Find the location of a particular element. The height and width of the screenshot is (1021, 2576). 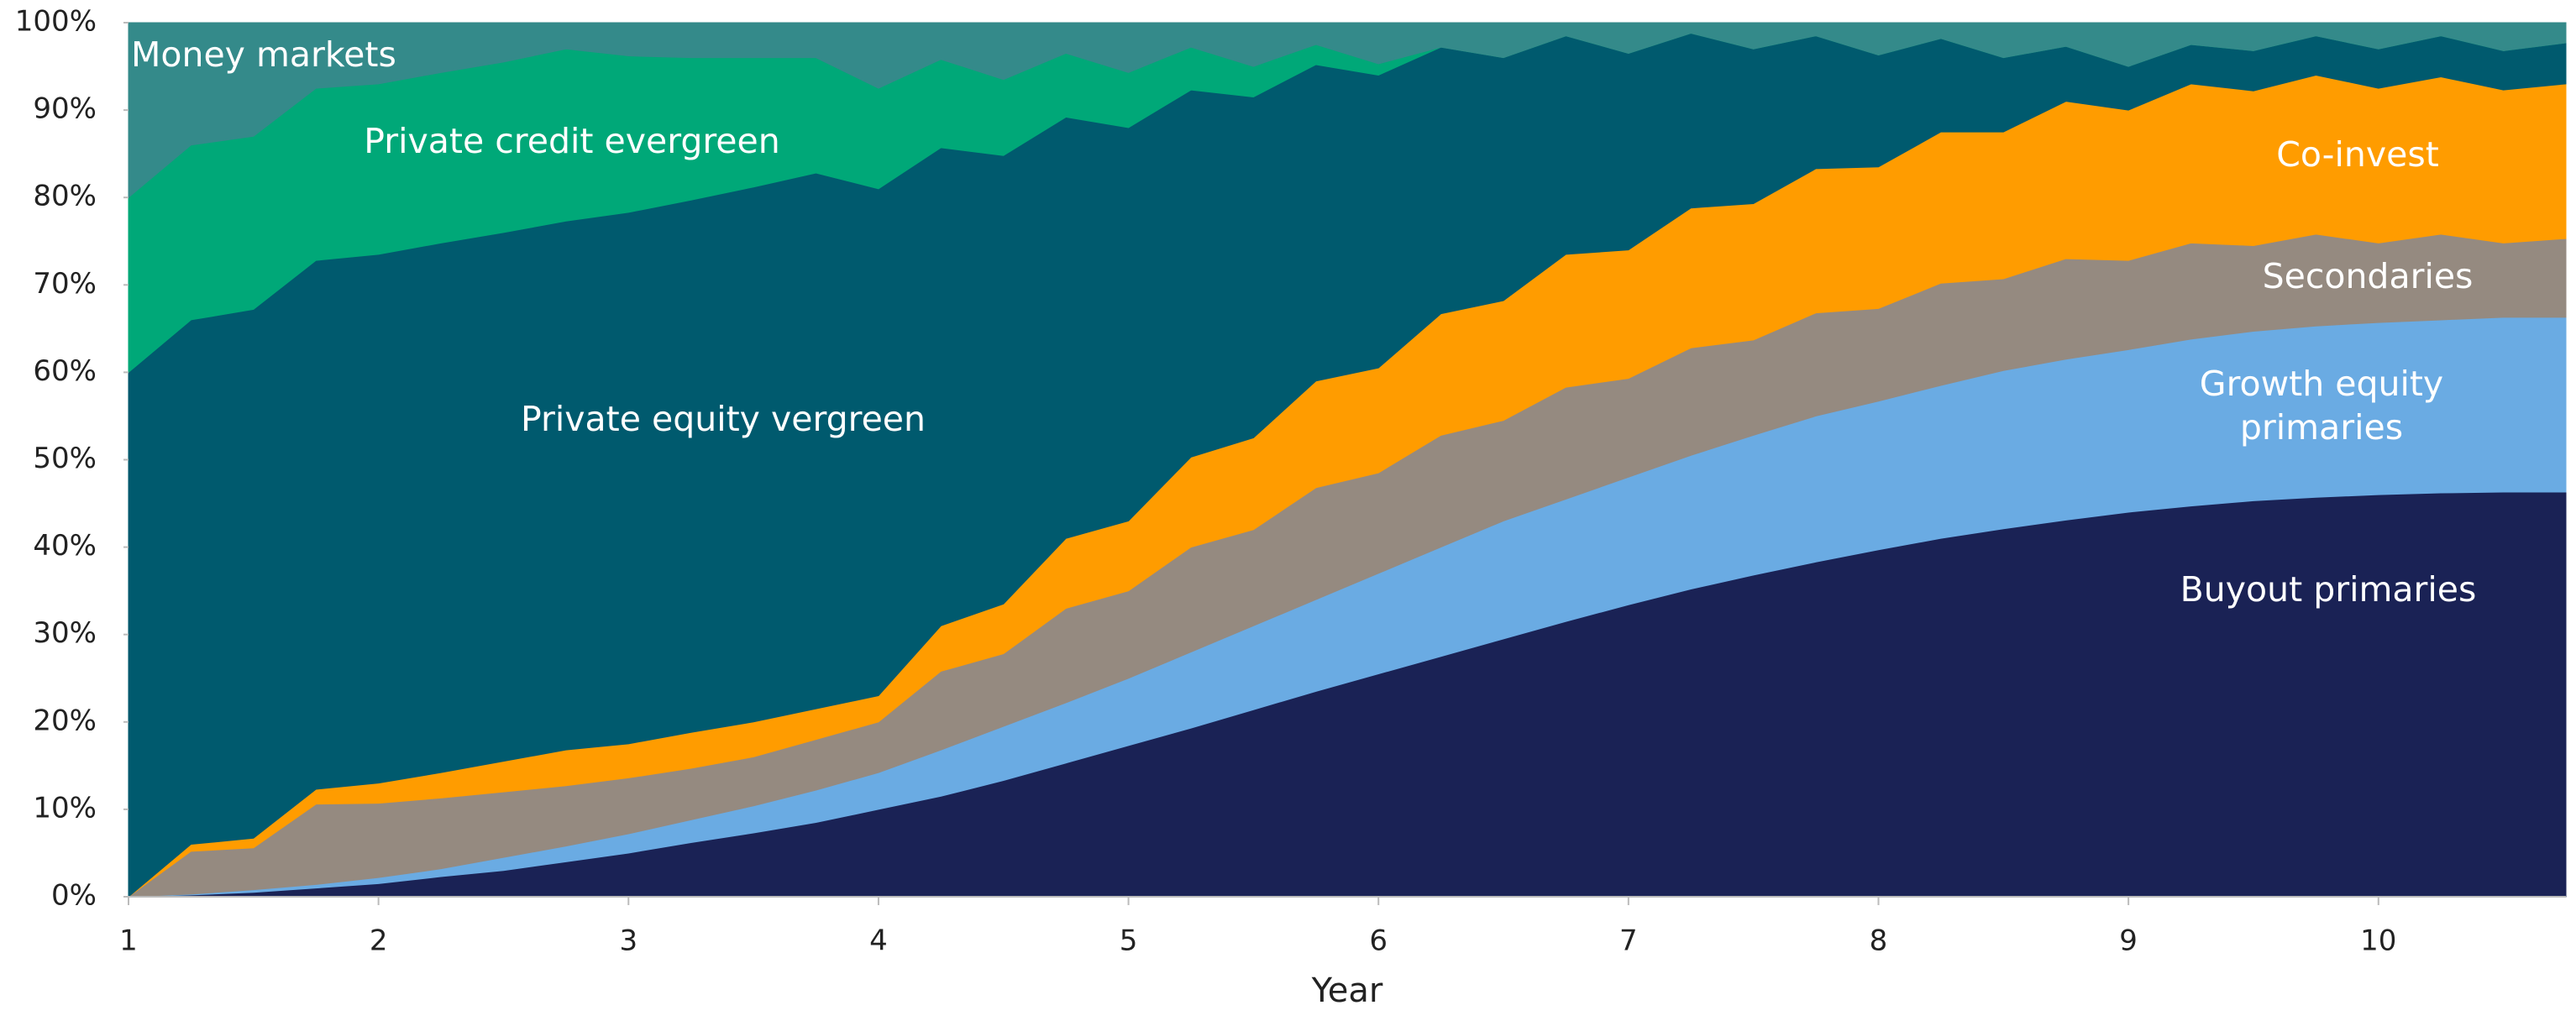

y-tick-label: 60% is located at coordinates (65, 371).